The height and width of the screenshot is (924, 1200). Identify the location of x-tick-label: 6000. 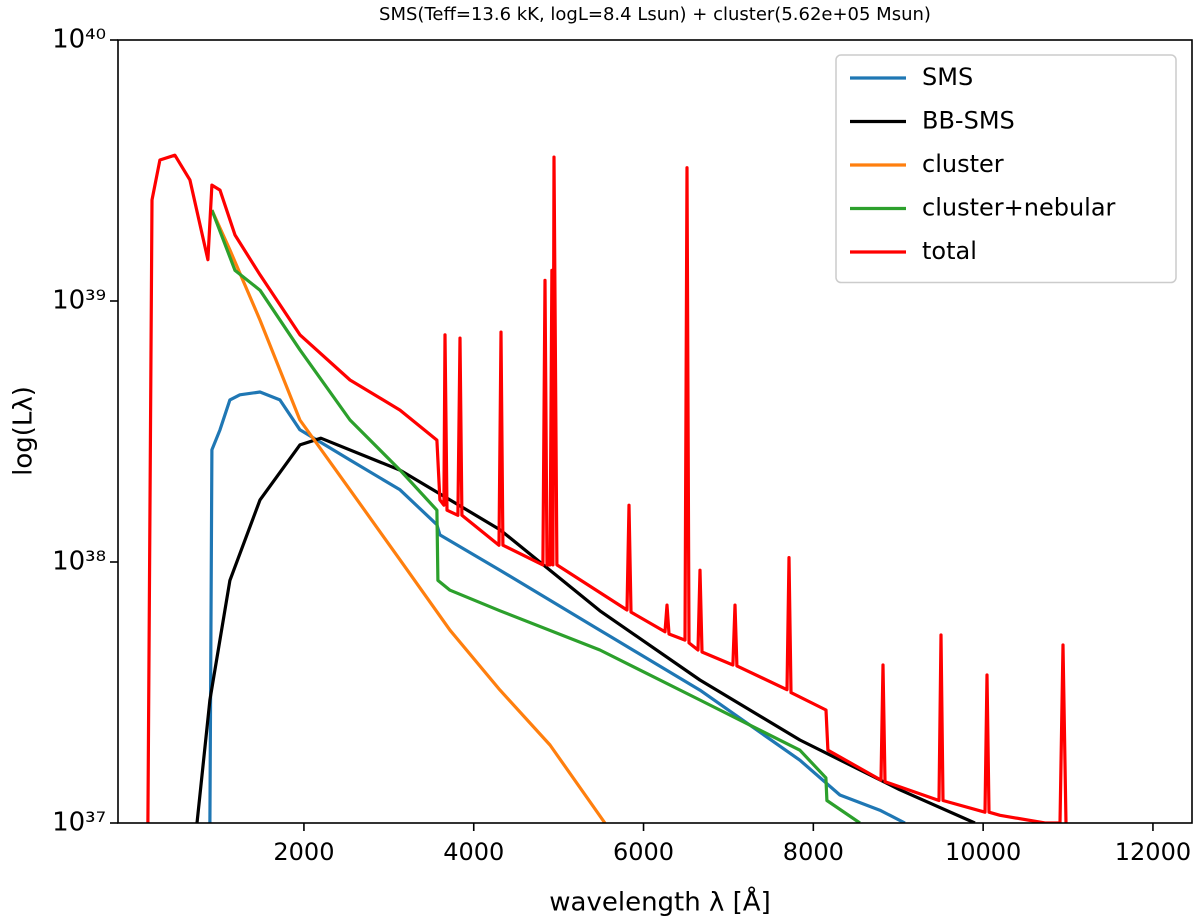
(643, 852).